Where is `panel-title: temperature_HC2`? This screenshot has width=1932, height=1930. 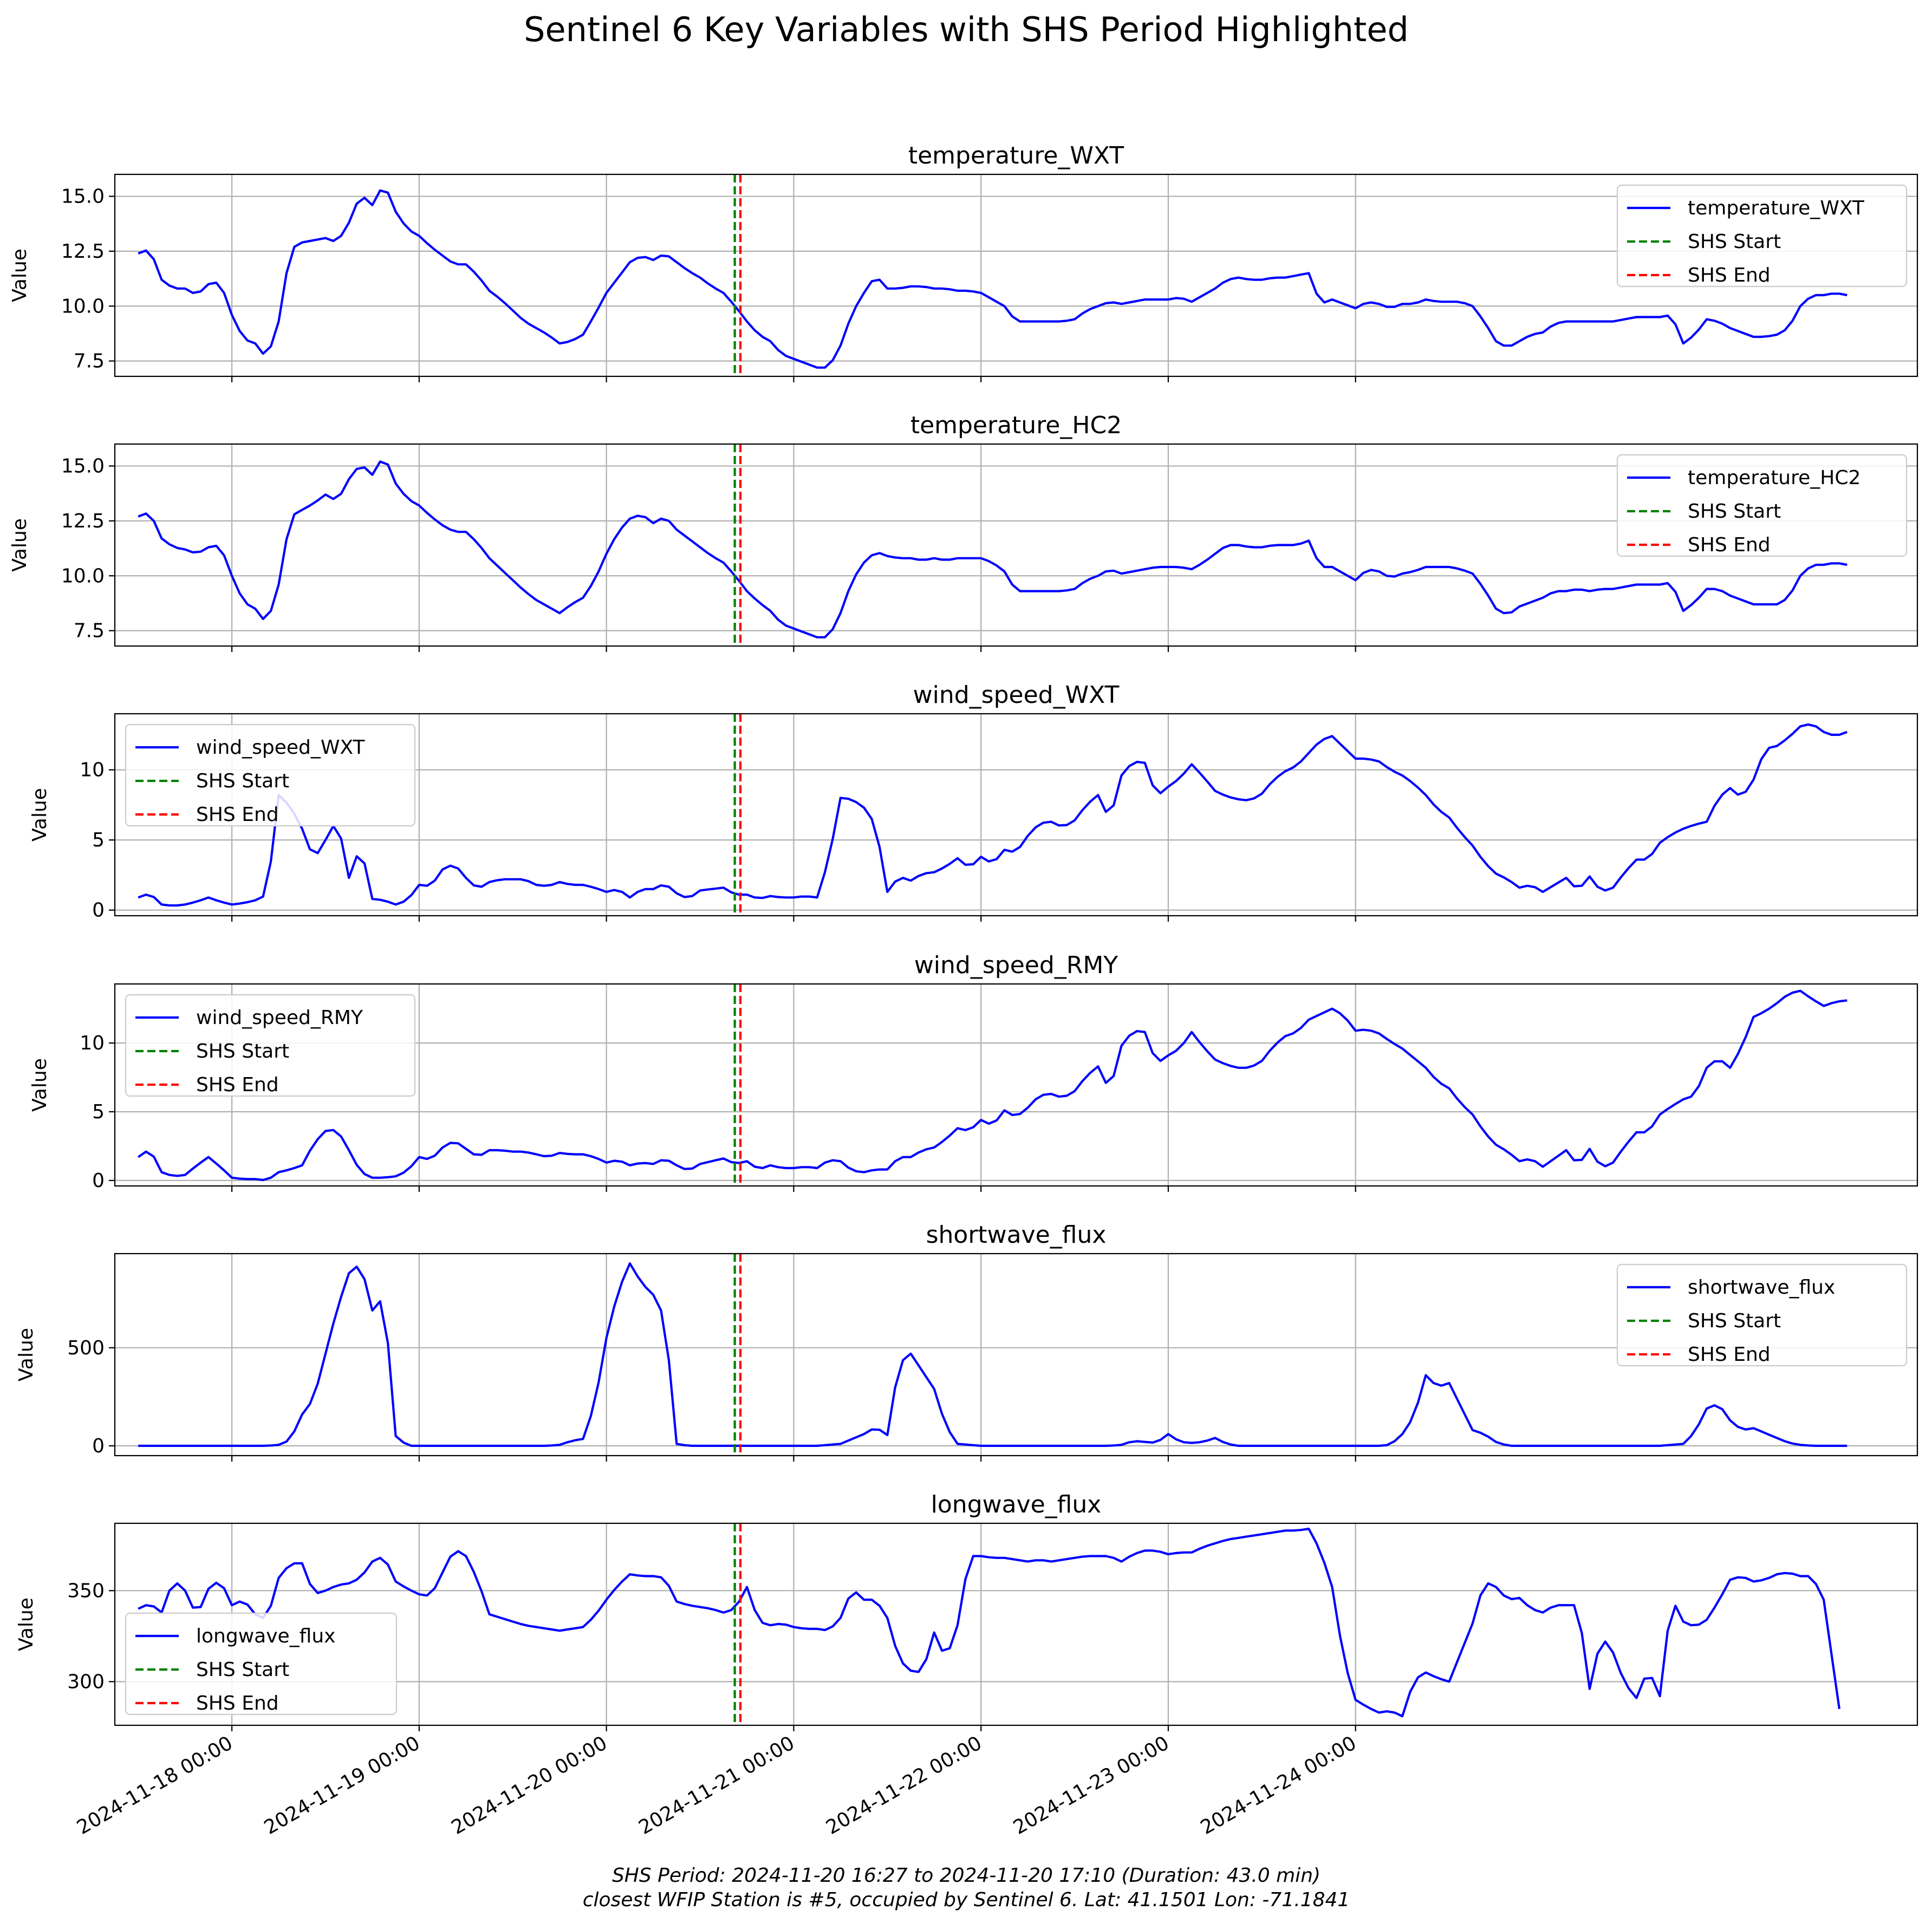
panel-title: temperature_HC2 is located at coordinates (1016, 425).